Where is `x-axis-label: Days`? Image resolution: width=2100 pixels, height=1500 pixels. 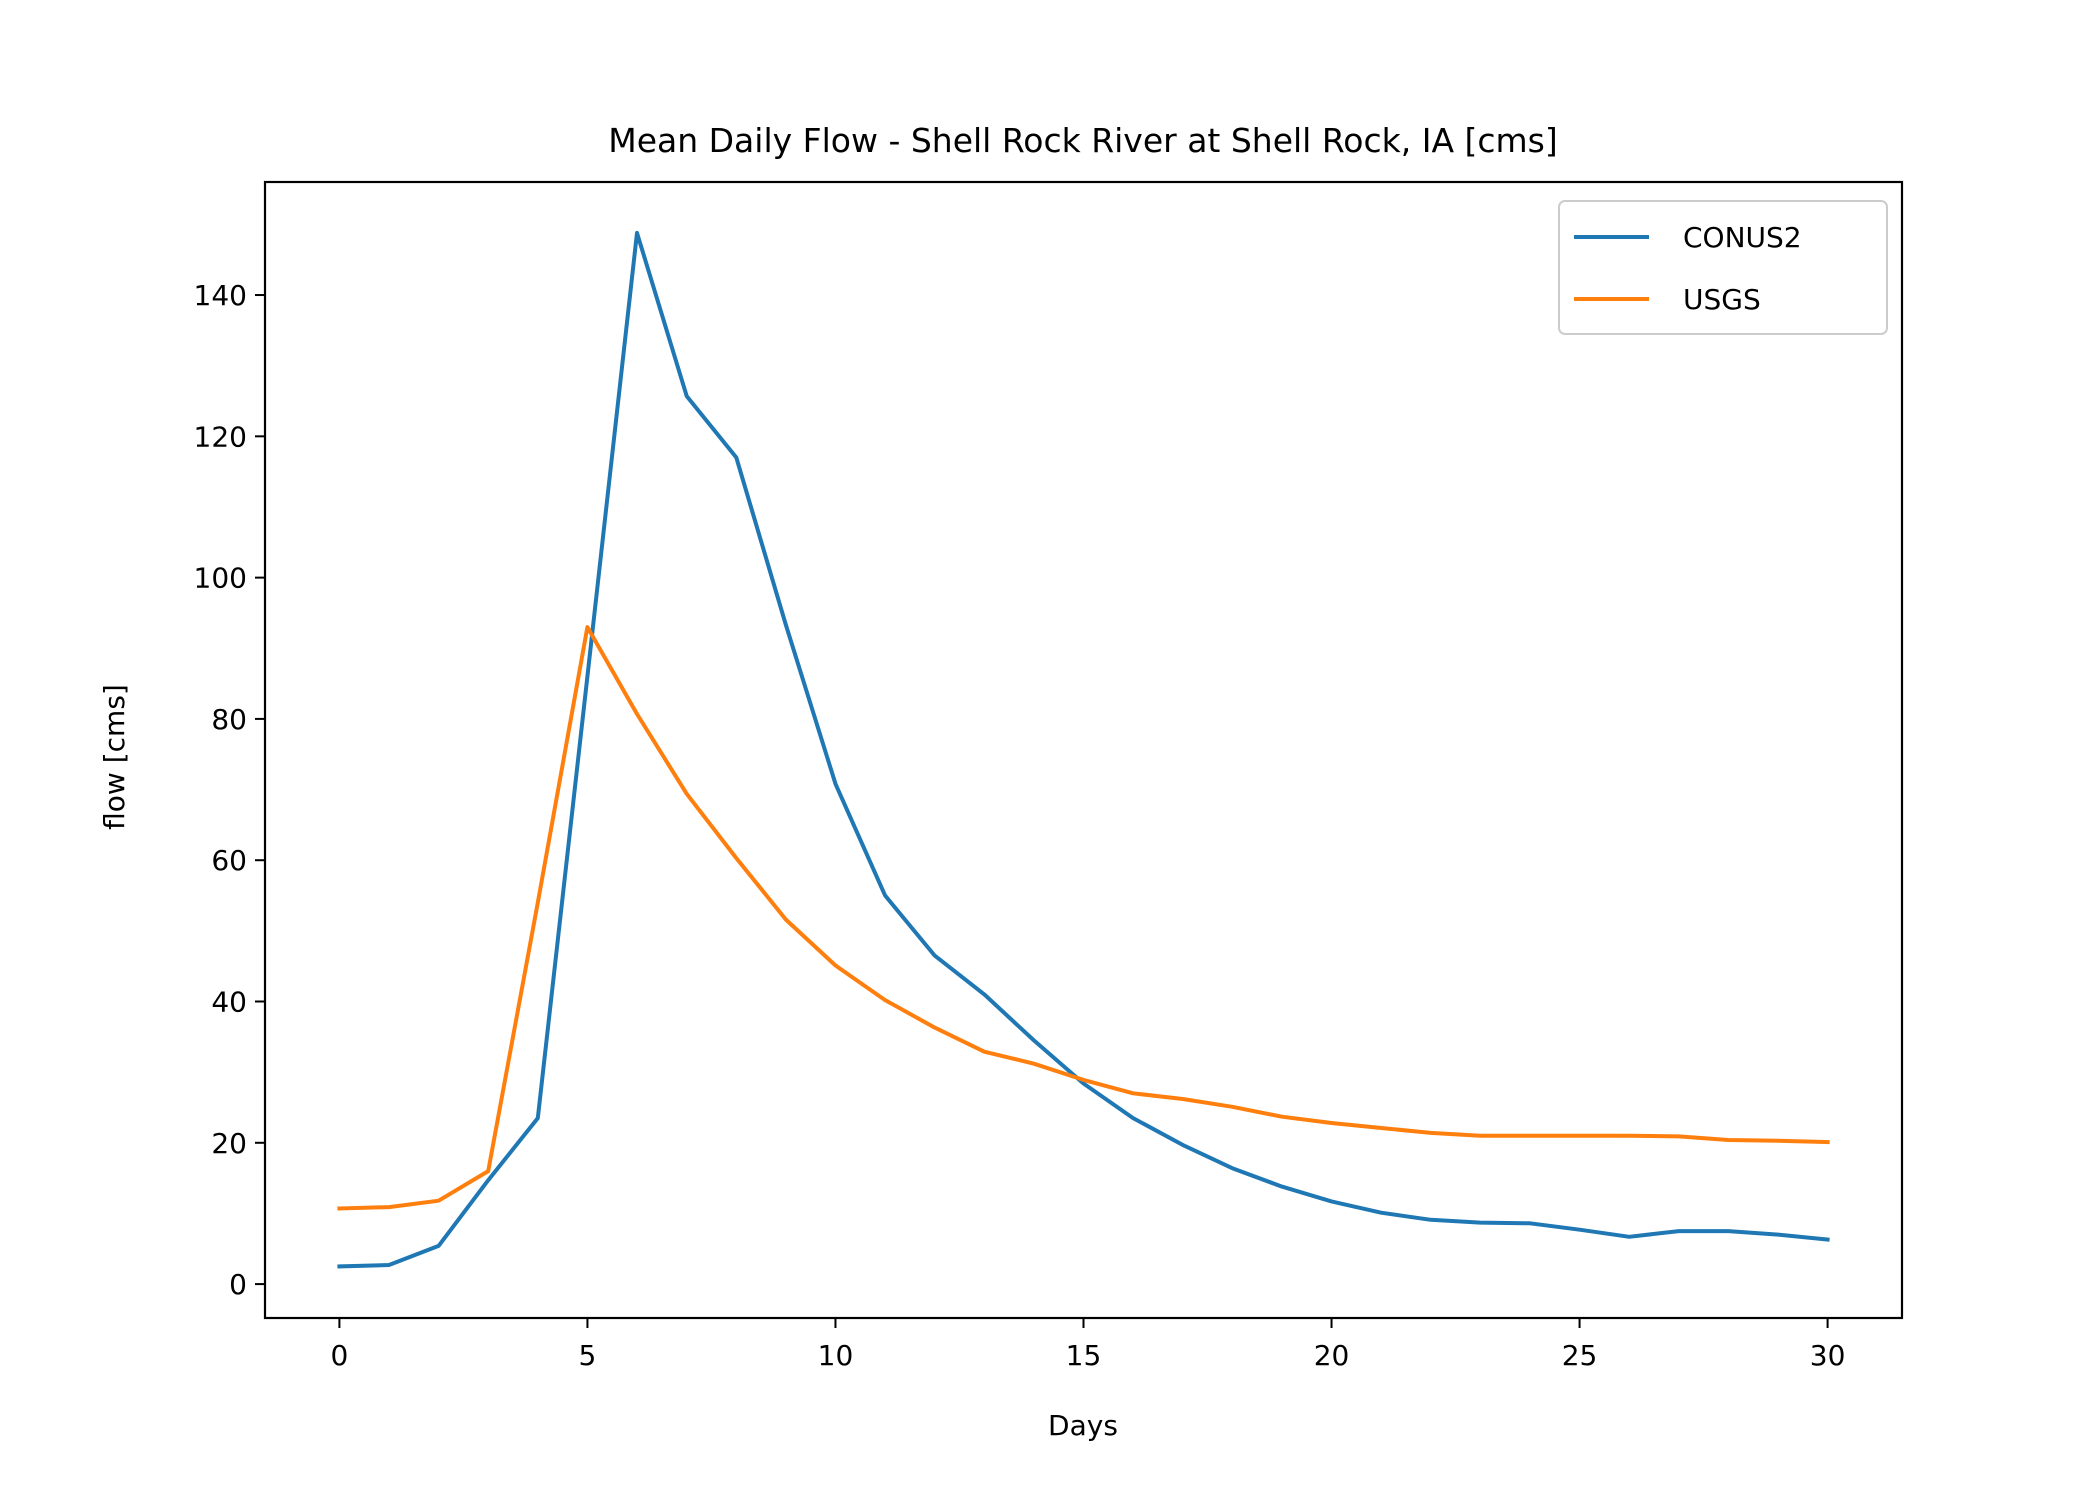
x-axis-label: Days is located at coordinates (1083, 1425).